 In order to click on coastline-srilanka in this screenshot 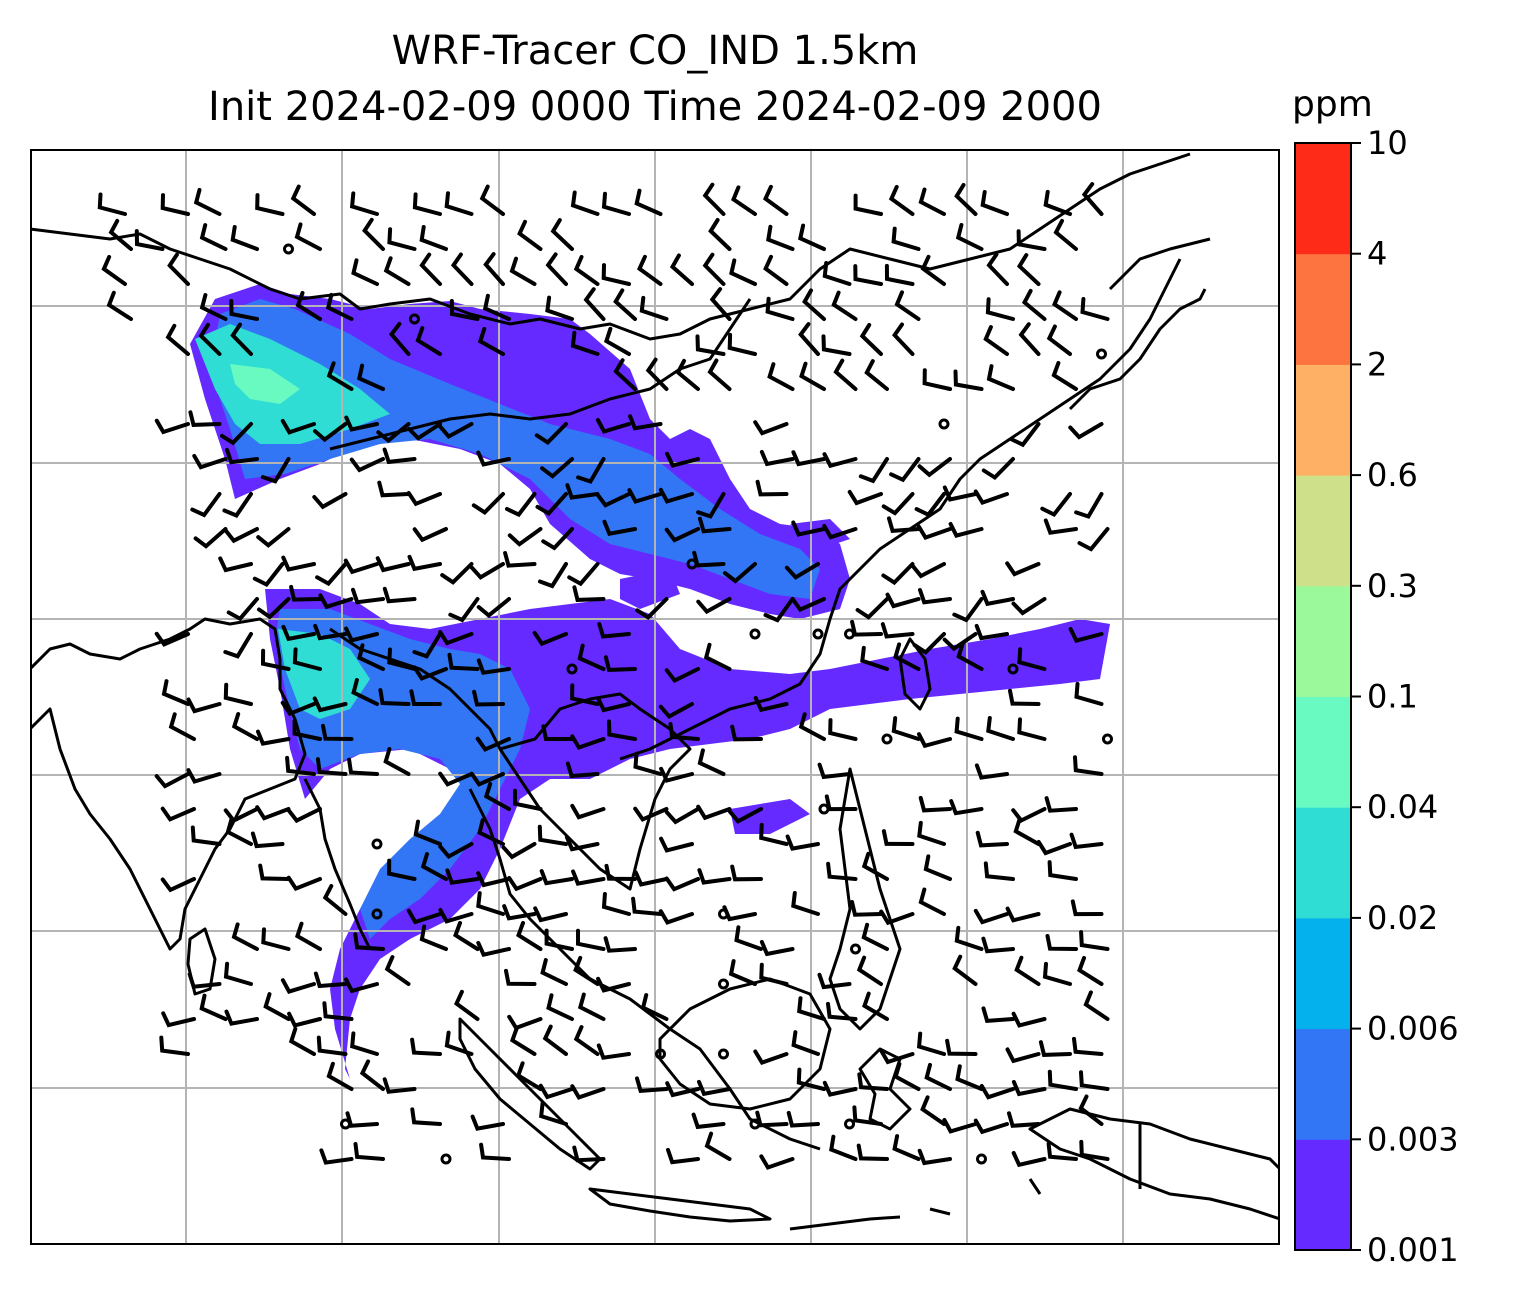, I will do `click(201, 961)`.